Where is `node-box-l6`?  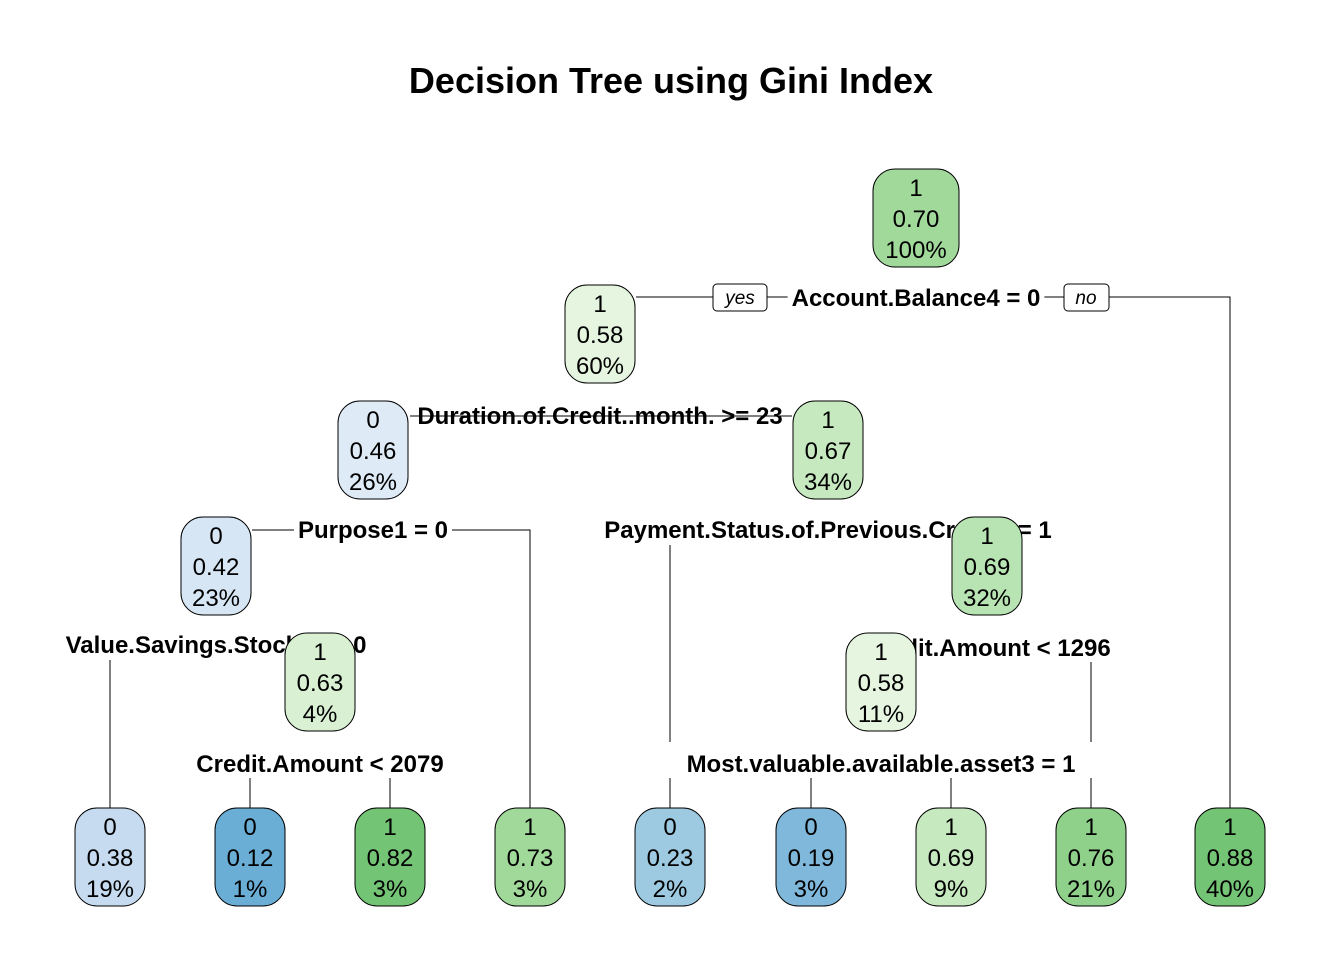
node-box-l6 is located at coordinates (811, 857).